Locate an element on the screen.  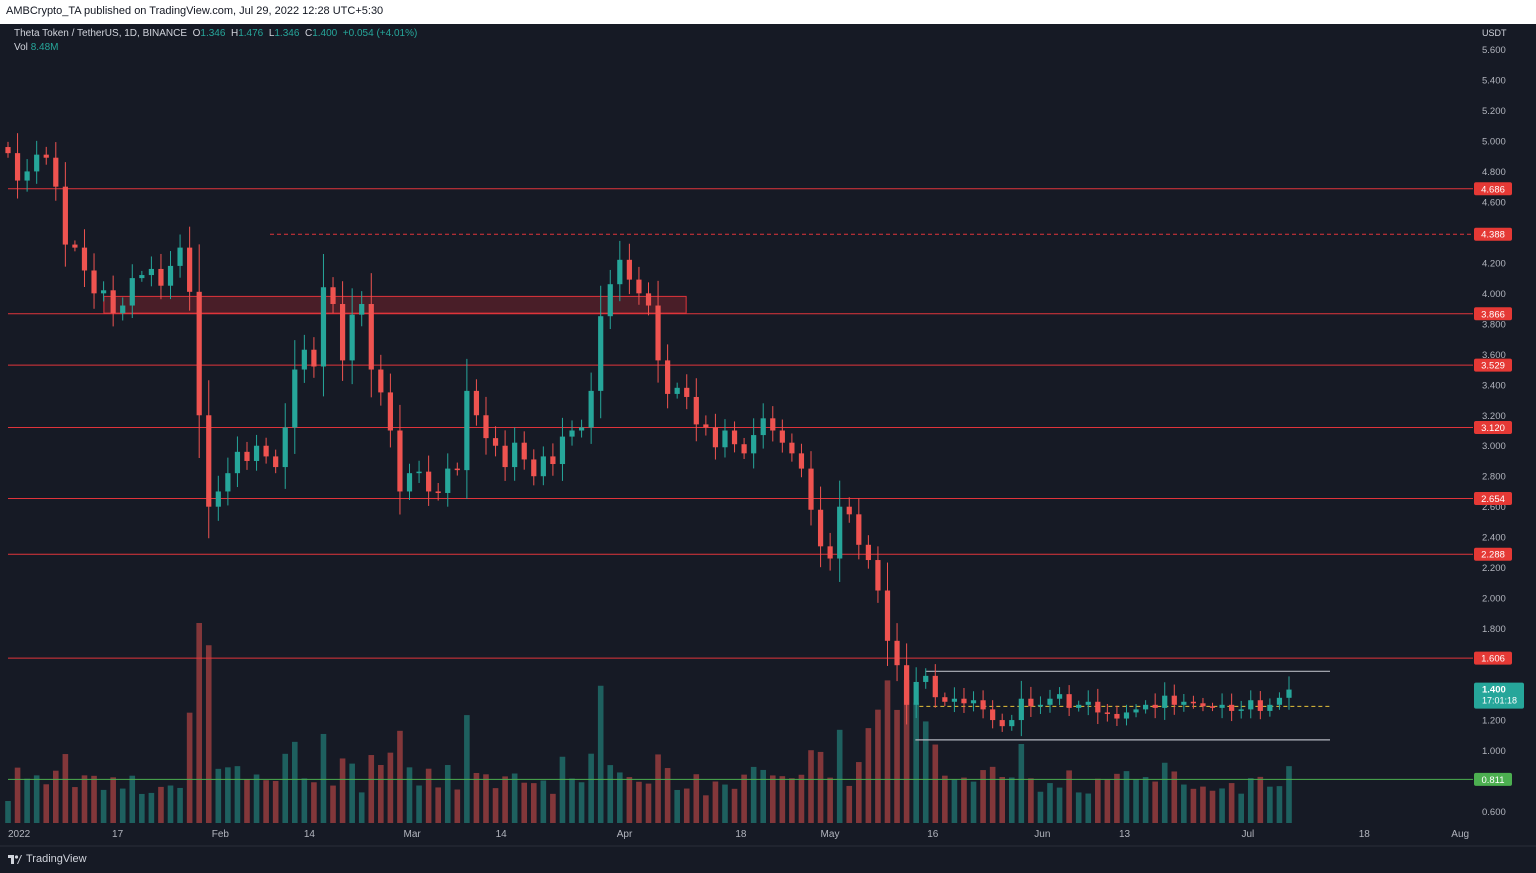
level-label: 0.811 is located at coordinates (1492, 780).